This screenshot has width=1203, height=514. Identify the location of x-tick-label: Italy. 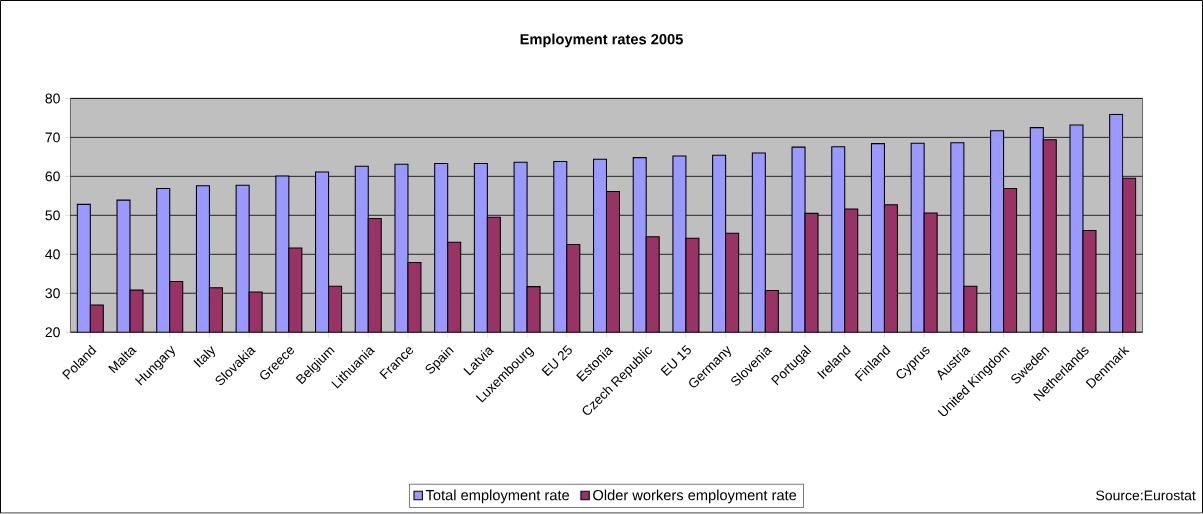
(204, 357).